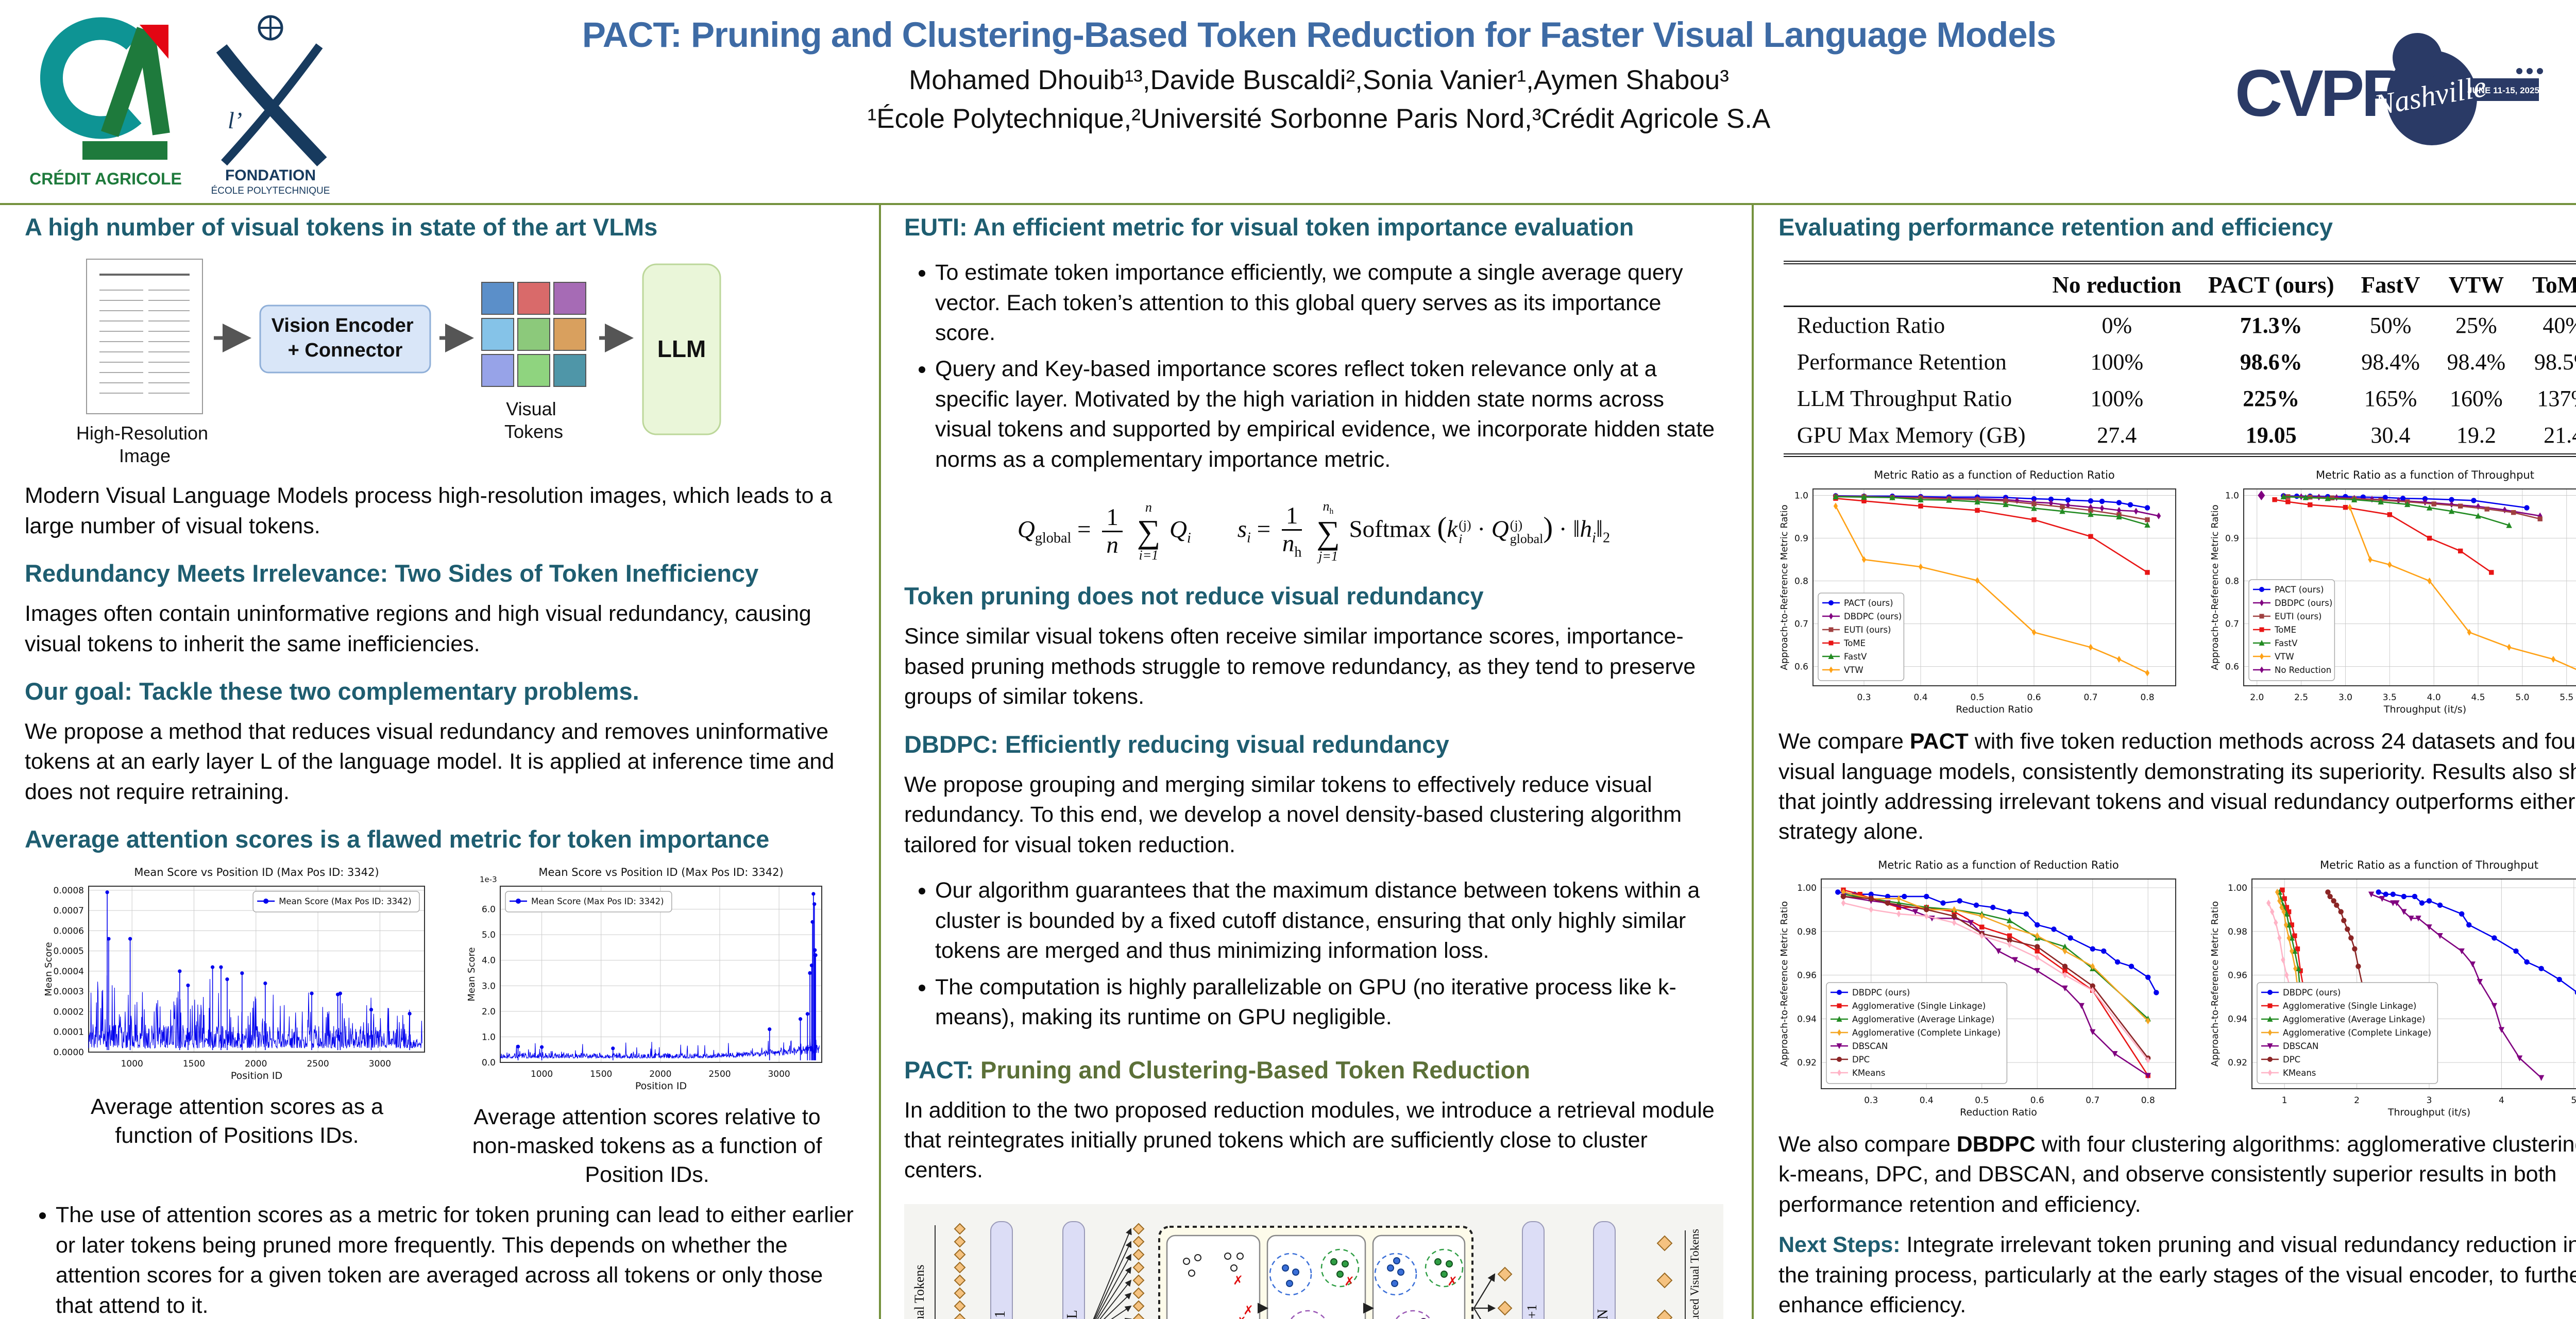 The width and height of the screenshot is (2576, 1319). What do you see at coordinates (318, 1064) in the screenshot?
I see `svg-text: 2500` at bounding box center [318, 1064].